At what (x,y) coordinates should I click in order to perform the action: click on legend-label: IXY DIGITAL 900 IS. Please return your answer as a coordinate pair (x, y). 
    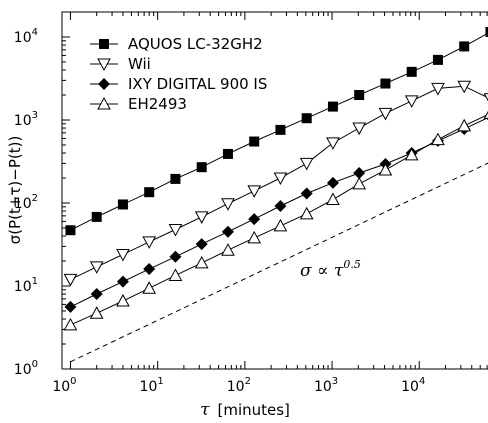
    Looking at the image, I should click on (197, 84).